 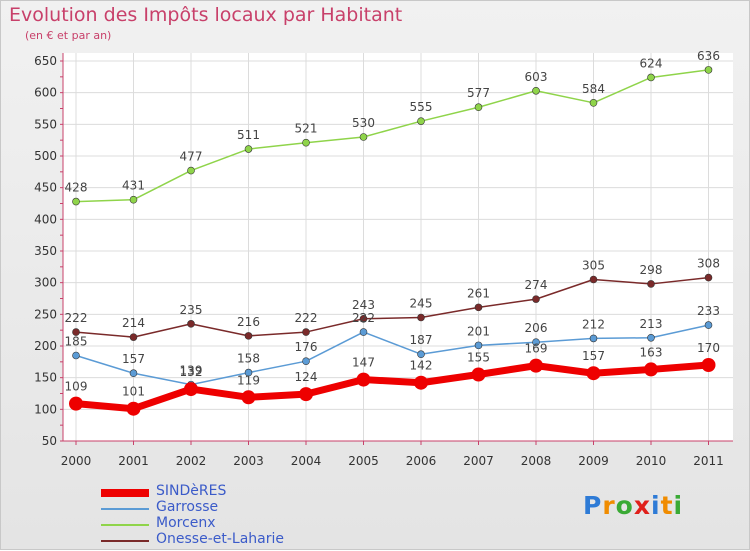 What do you see at coordinates (306, 461) in the screenshot?
I see `x-tick-label: 2004` at bounding box center [306, 461].